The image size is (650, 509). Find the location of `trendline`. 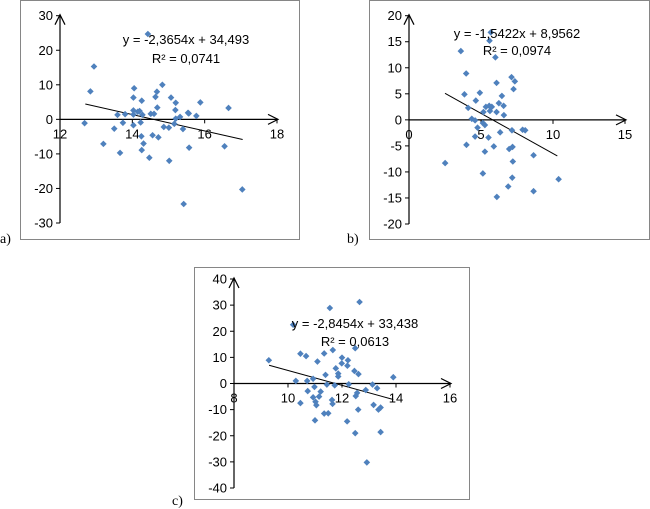

trendline is located at coordinates (501, 124).